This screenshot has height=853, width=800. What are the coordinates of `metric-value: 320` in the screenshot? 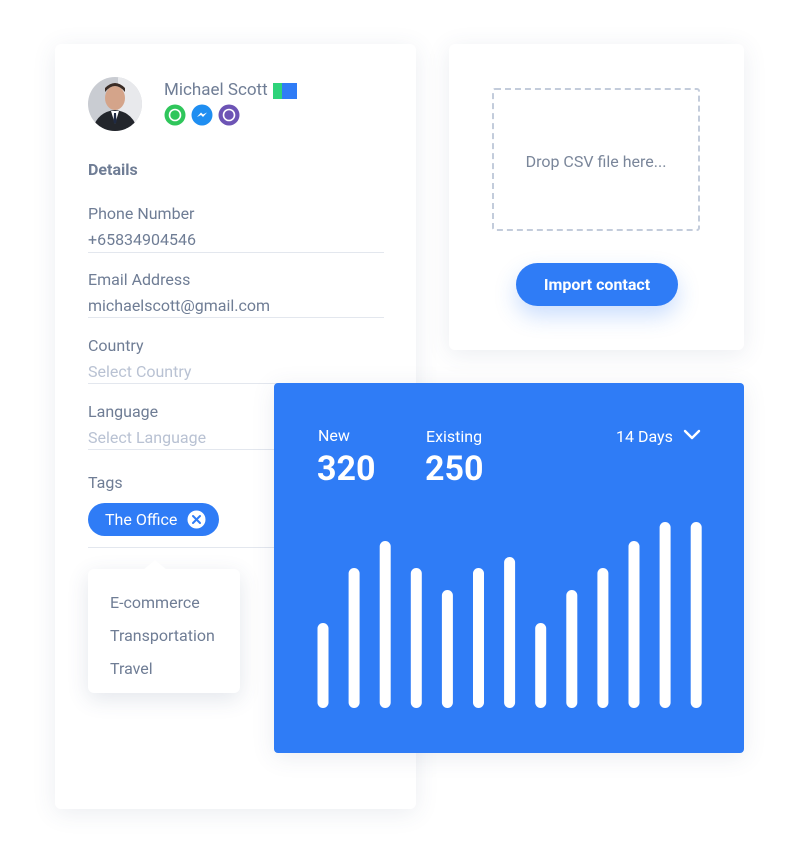 It's located at (346, 469).